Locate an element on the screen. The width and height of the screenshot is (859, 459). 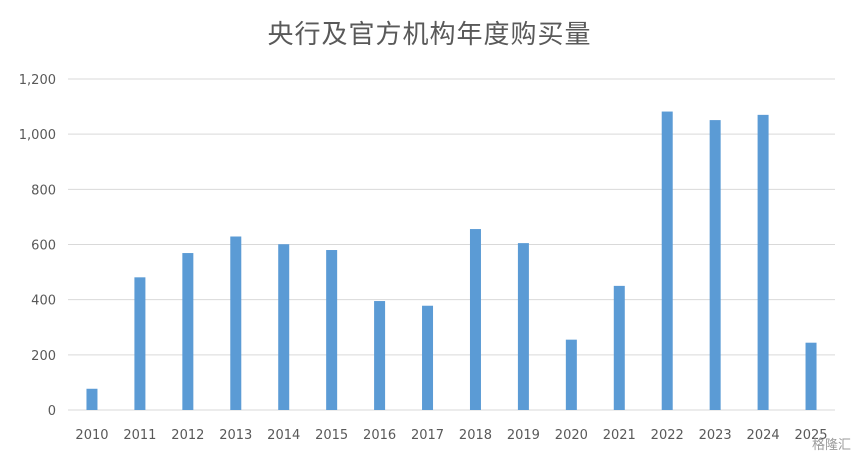
bar-2010 is located at coordinates (92, 399).